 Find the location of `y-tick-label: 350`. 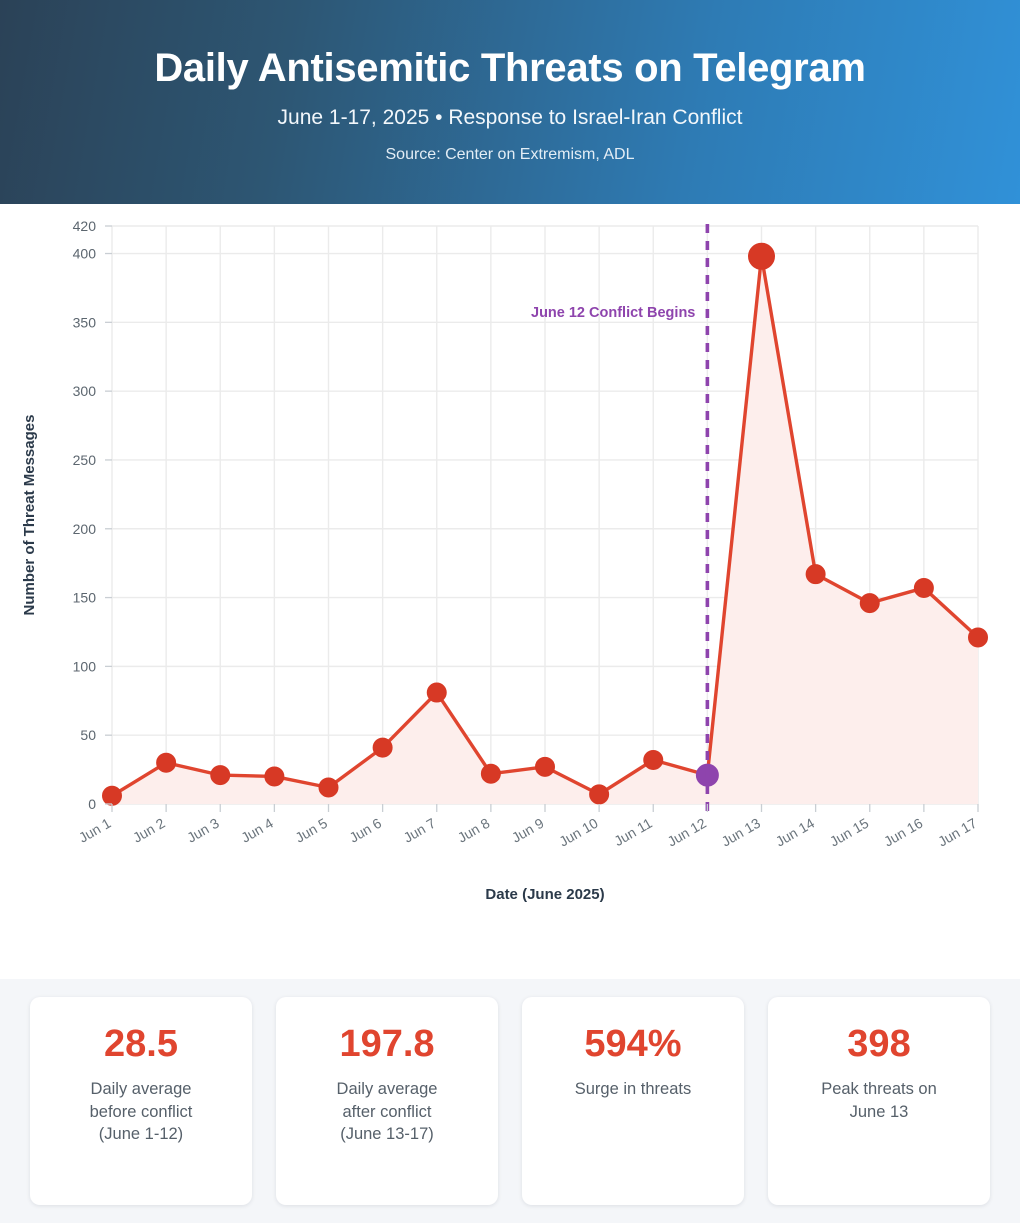

y-tick-label: 350 is located at coordinates (85, 322).